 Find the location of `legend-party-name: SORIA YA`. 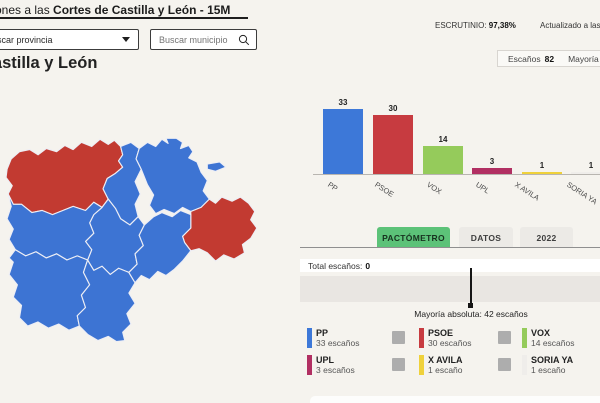

legend-party-name: SORIA YA is located at coordinates (552, 360).